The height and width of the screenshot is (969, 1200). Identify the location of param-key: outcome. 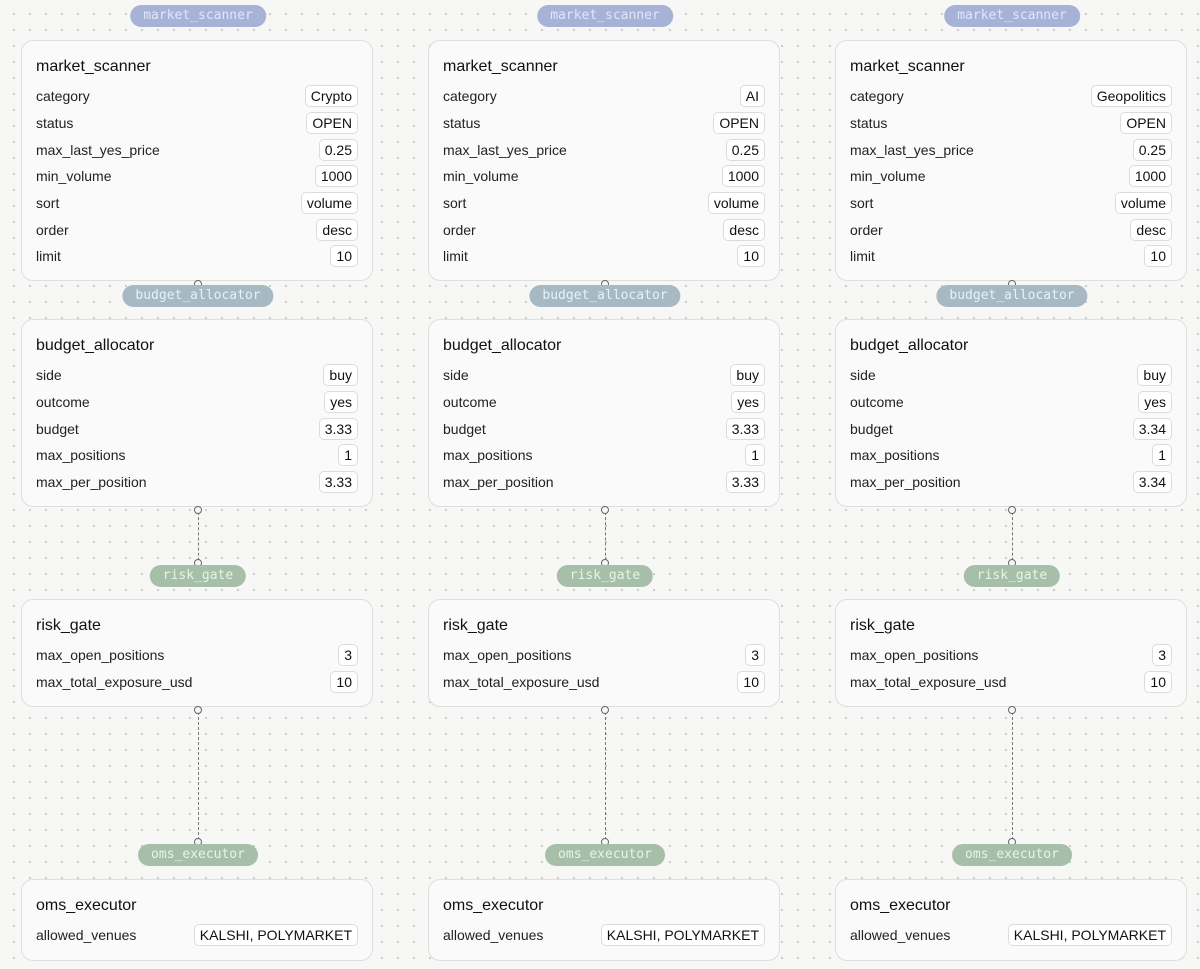
(63, 402).